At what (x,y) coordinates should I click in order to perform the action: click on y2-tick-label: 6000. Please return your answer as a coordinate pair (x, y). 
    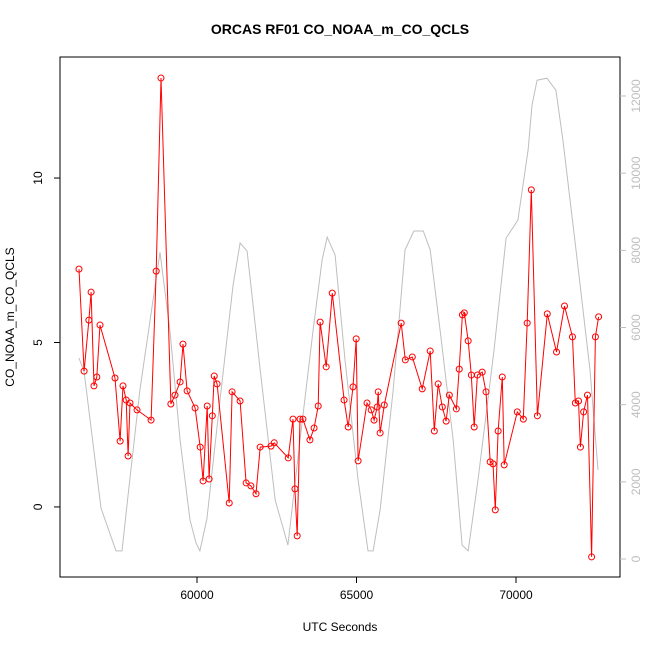
    Looking at the image, I should click on (636, 327).